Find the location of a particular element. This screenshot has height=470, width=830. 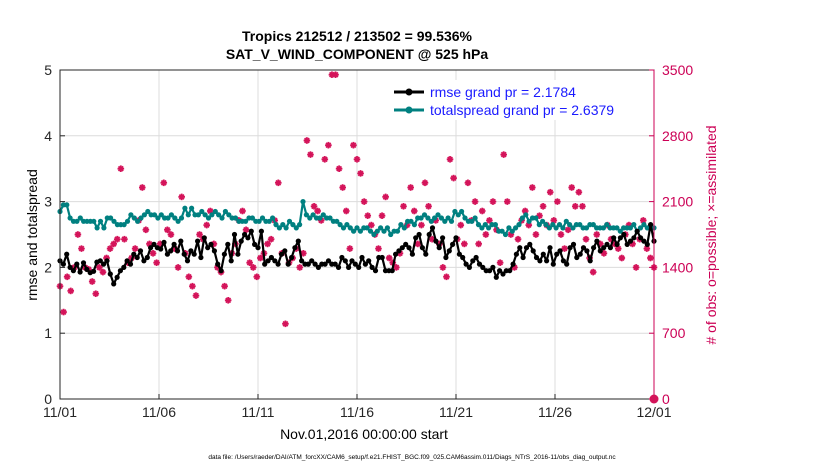

x-tick-label: 11/06 is located at coordinates (159, 412).